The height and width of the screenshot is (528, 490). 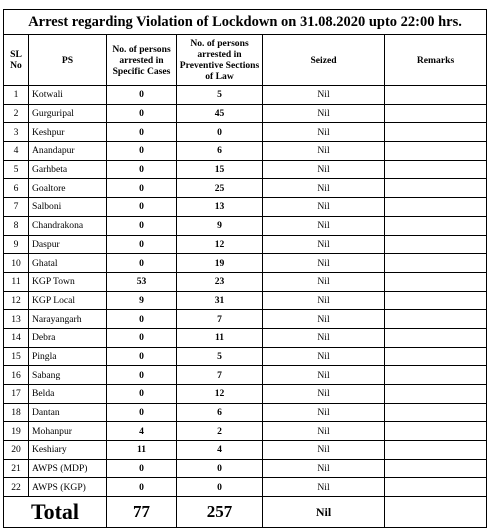 What do you see at coordinates (219, 512) in the screenshot?
I see `total-preventive: 257` at bounding box center [219, 512].